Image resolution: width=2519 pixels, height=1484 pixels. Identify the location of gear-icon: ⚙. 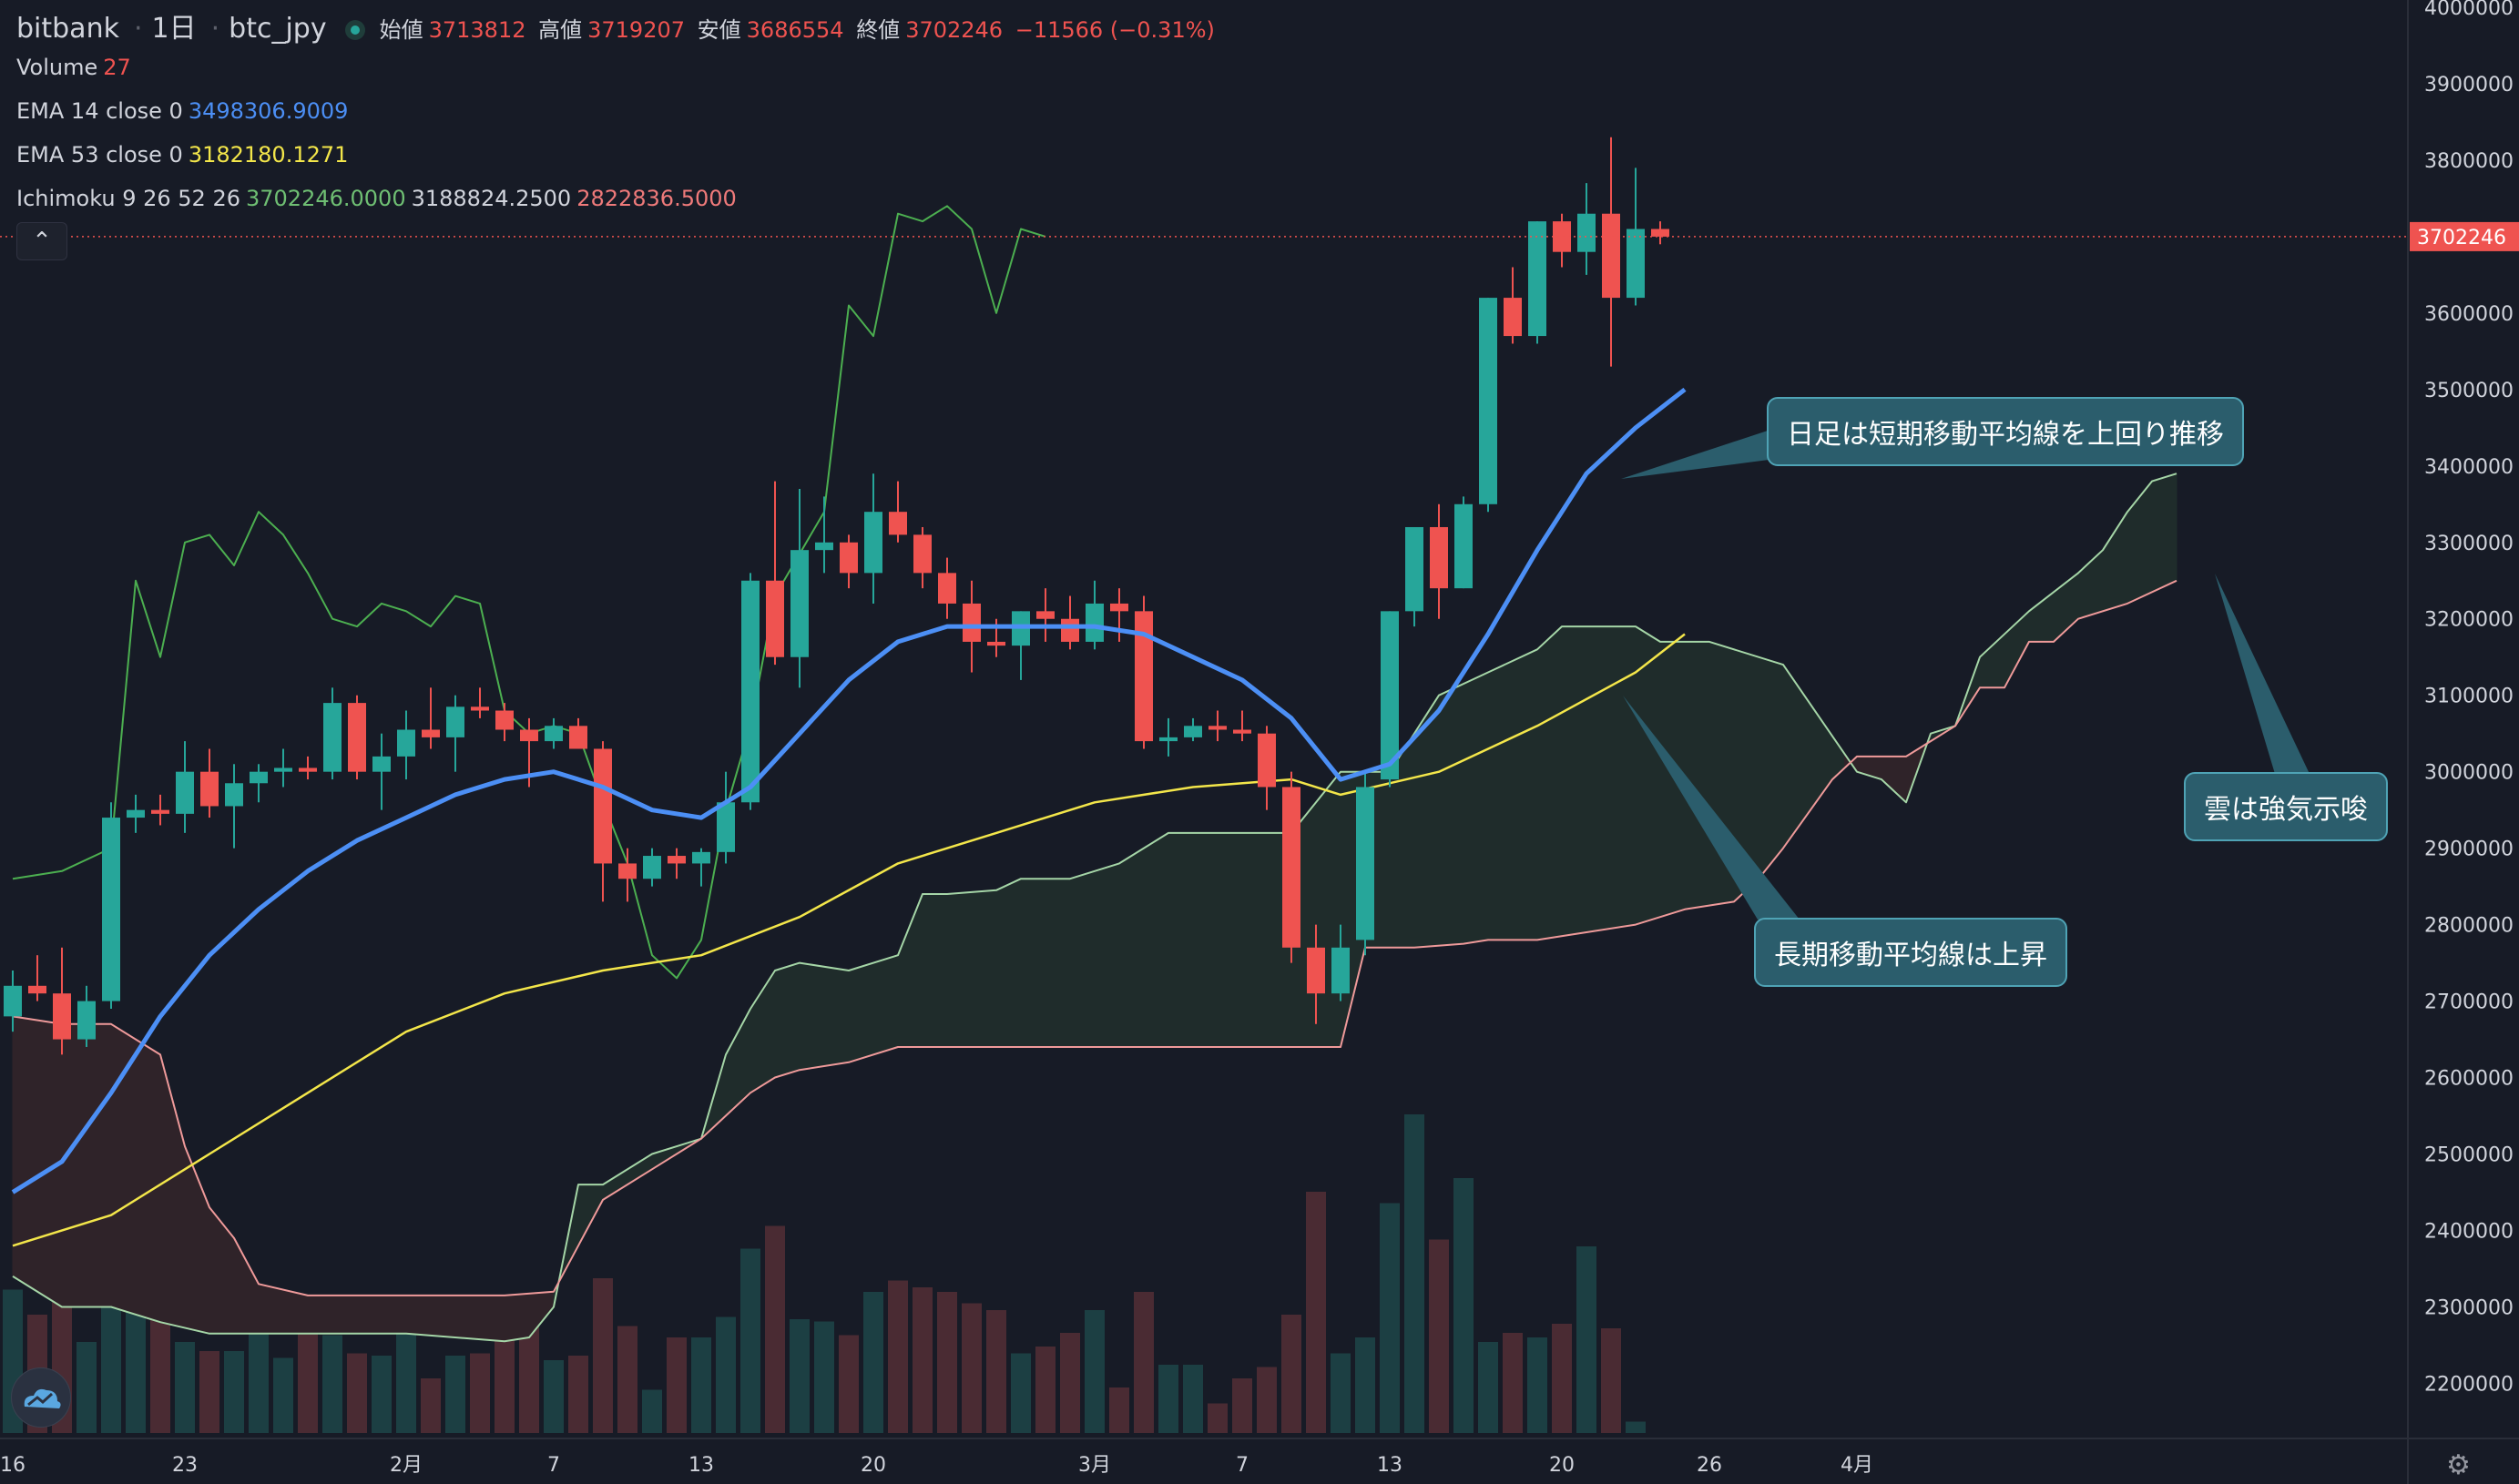
(2458, 1465).